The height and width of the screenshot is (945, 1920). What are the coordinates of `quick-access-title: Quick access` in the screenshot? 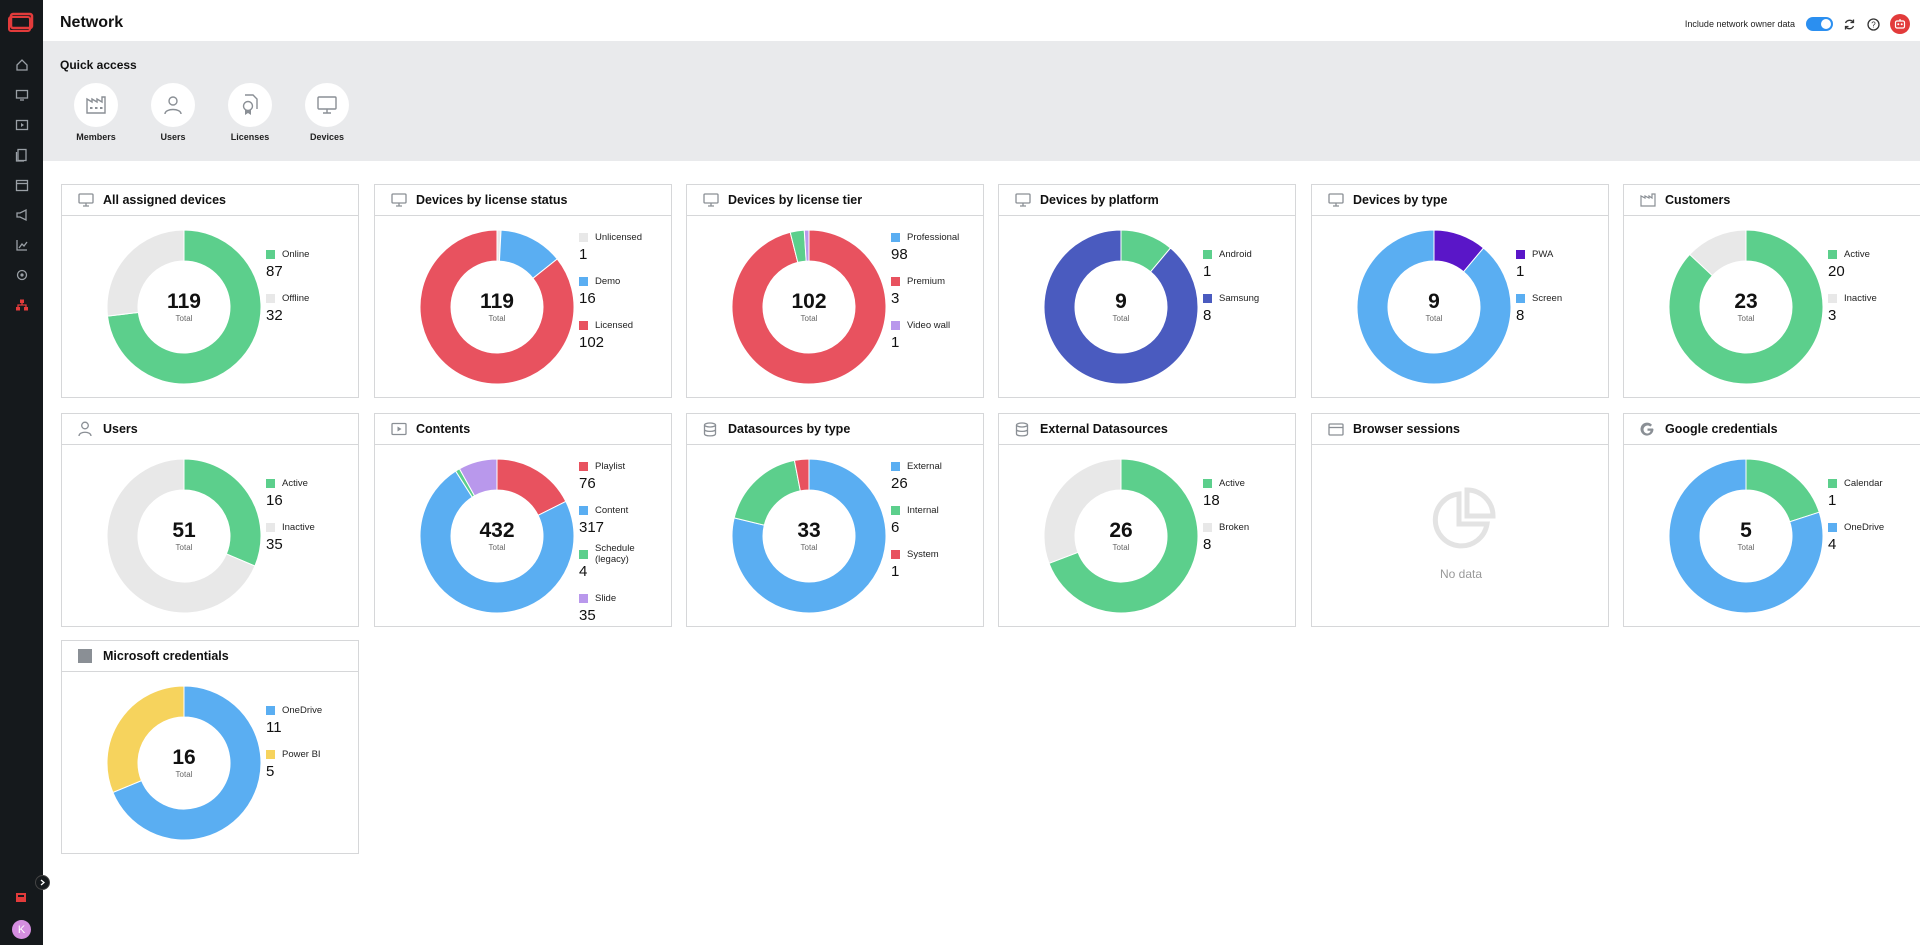 It's located at (98, 65).